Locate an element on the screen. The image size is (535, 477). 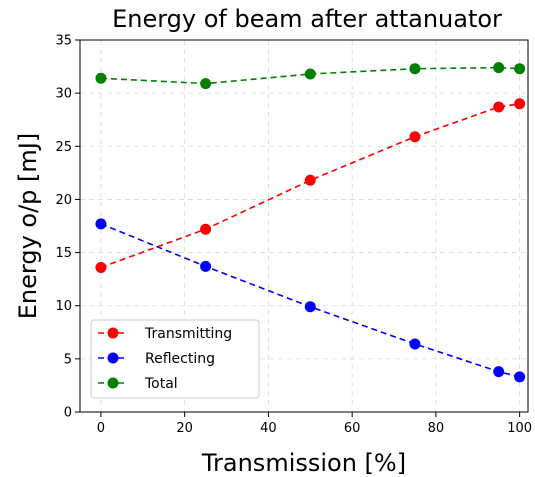
legend-item: Reflecting is located at coordinates (156, 359).